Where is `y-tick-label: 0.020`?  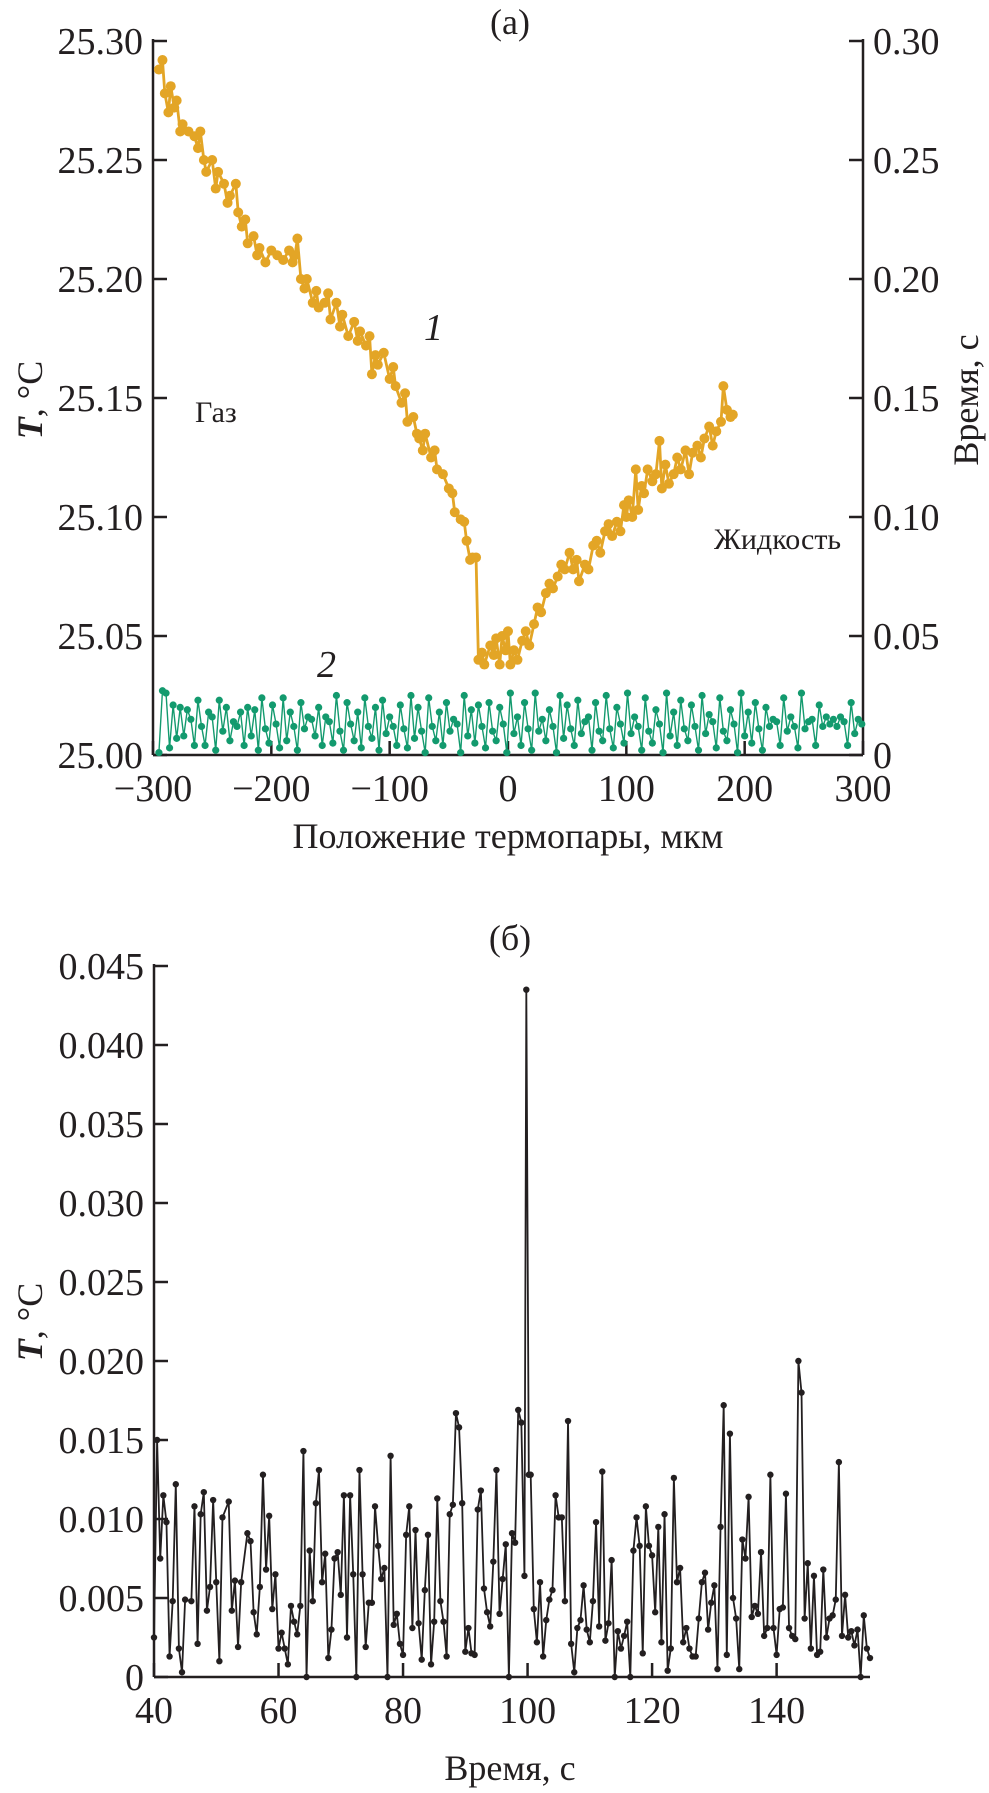 y-tick-label: 0.020 is located at coordinates (102, 1362).